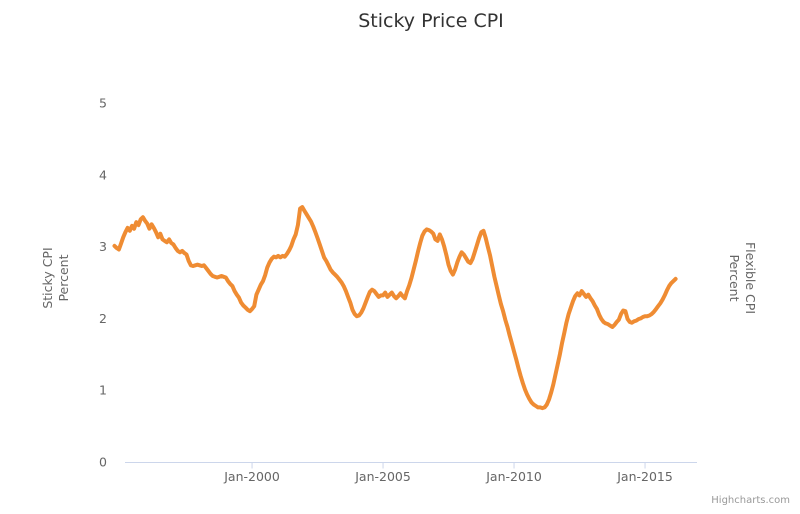  What do you see at coordinates (103, 318) in the screenshot?
I see `y-axis-label: 2` at bounding box center [103, 318].